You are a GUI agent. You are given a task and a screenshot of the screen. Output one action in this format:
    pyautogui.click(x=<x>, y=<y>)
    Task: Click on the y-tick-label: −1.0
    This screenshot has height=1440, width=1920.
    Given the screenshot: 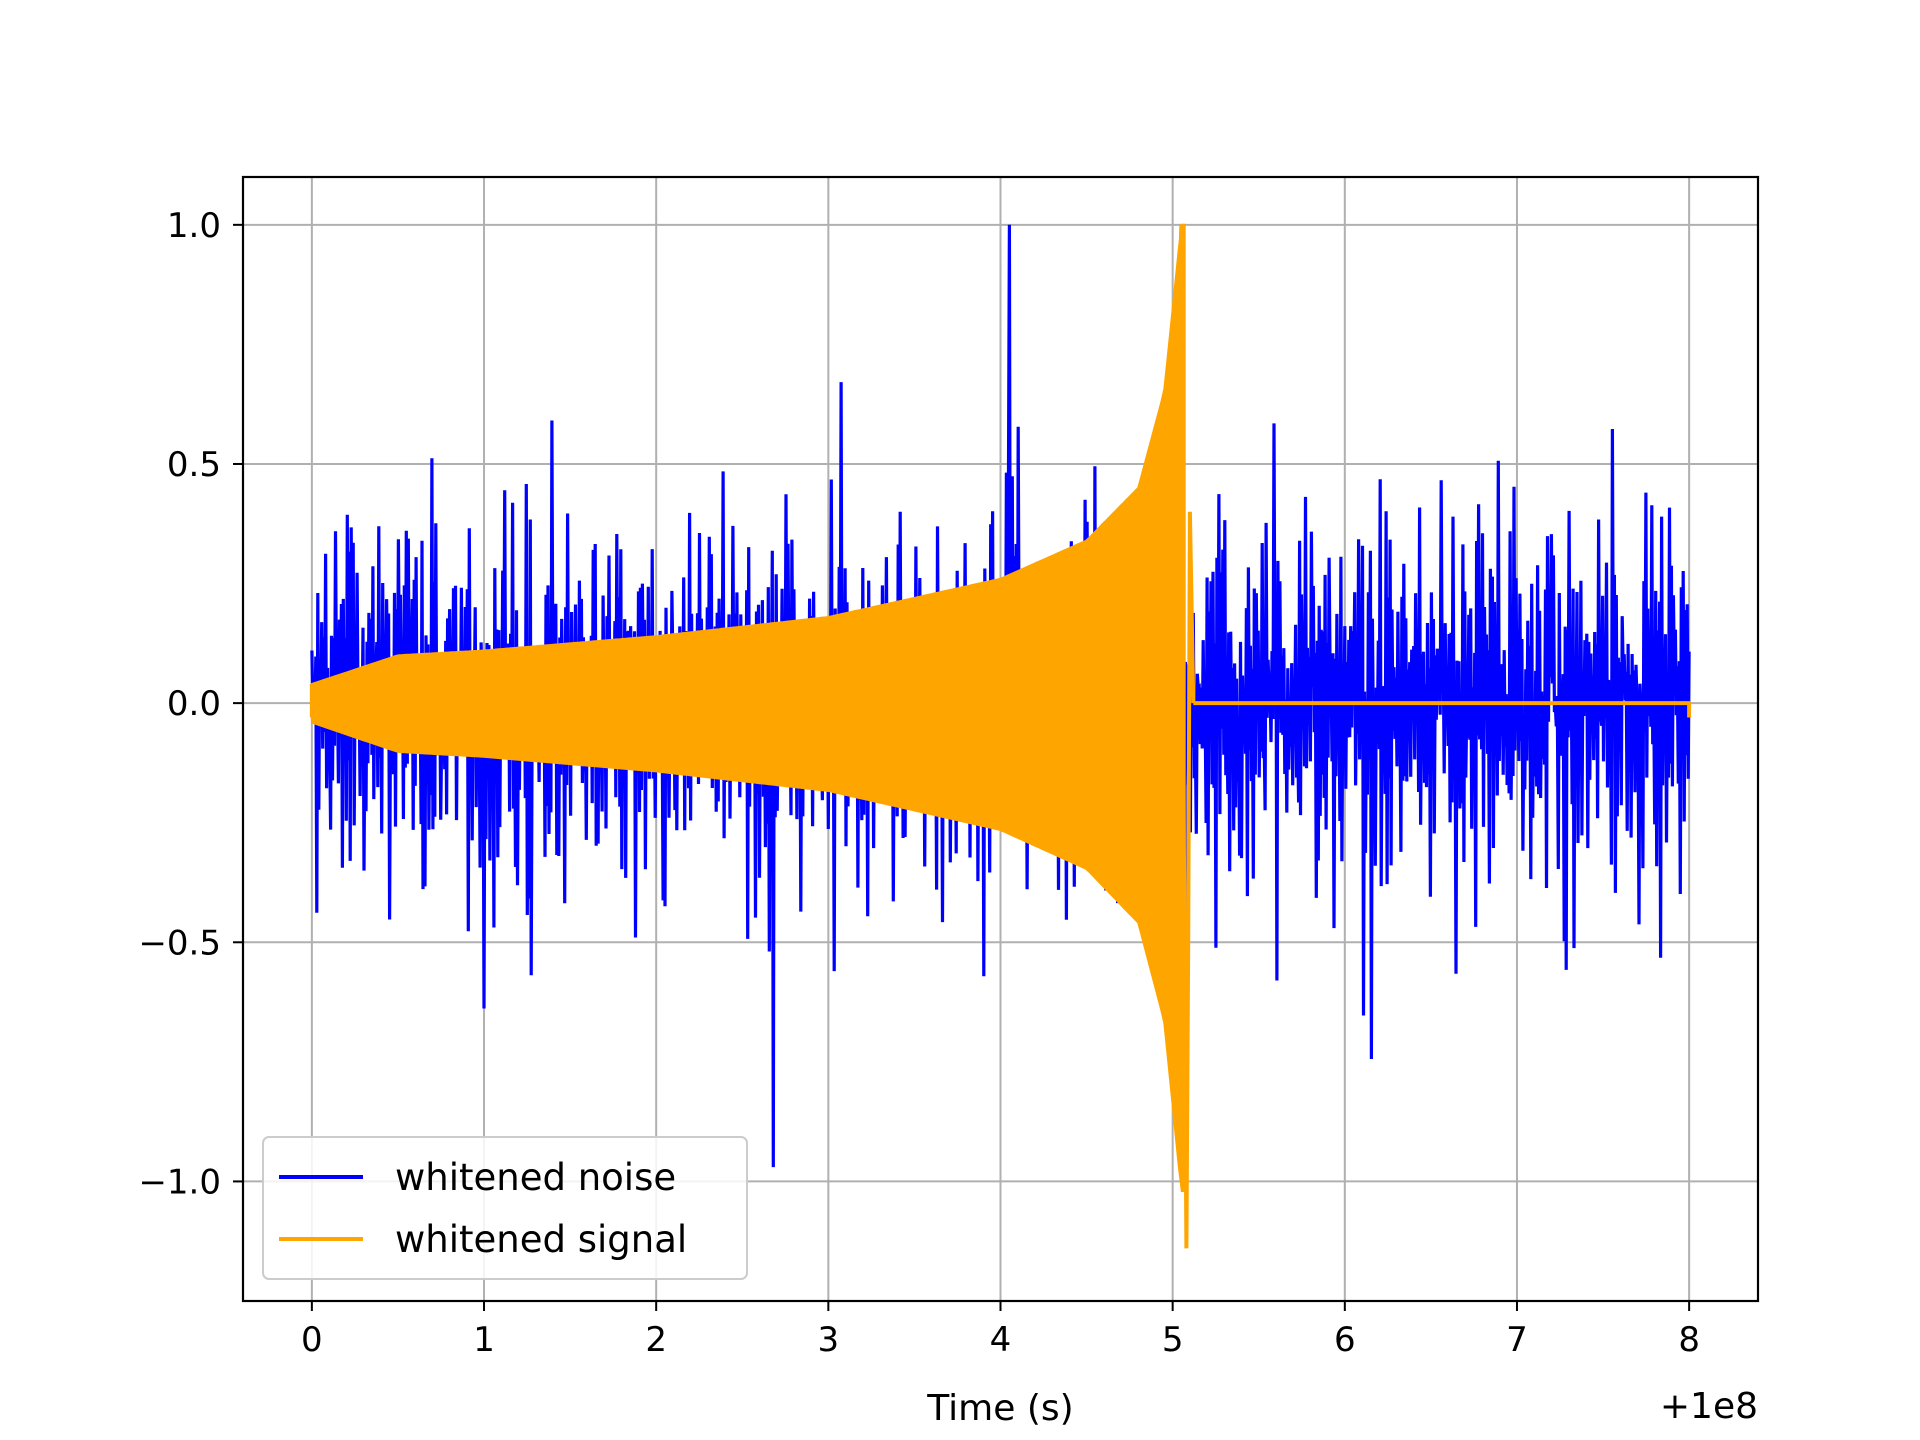 What is the action you would take?
    pyautogui.click(x=179, y=1182)
    